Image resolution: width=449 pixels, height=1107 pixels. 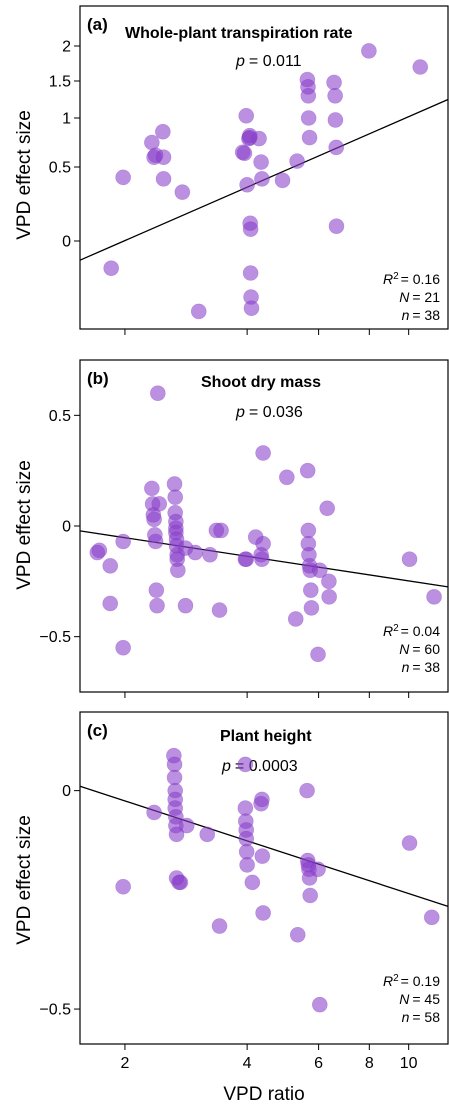 What do you see at coordinates (411, 279) in the screenshot?
I see `panel-a-r2: R2 = 0.16` at bounding box center [411, 279].